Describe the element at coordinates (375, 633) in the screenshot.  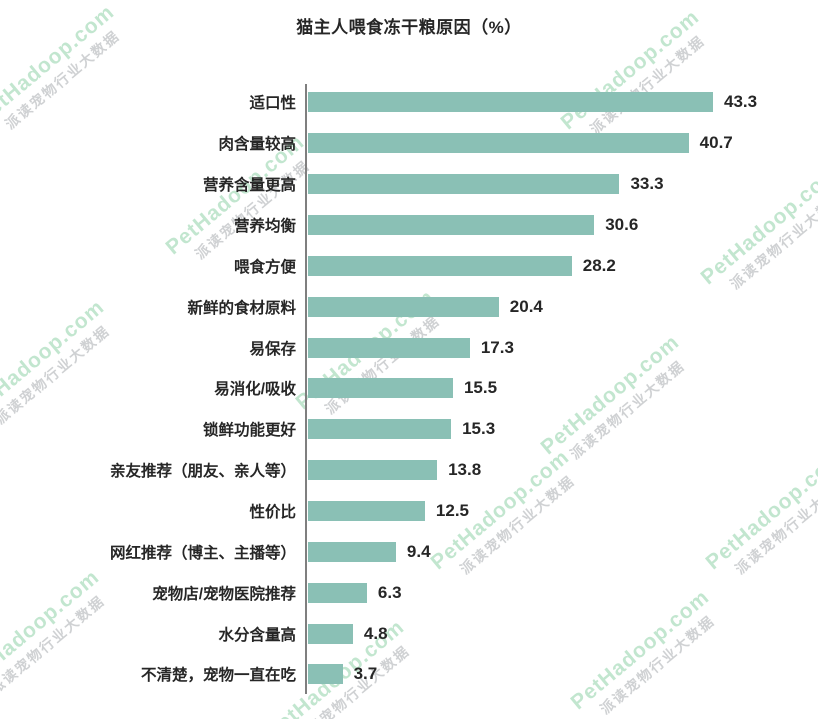
I see `value-label: 4.8` at that location.